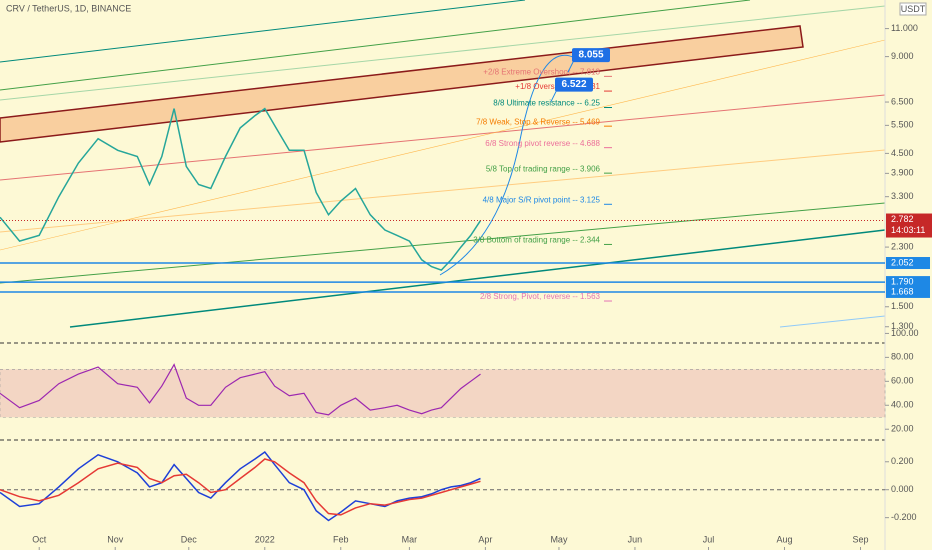 The width and height of the screenshot is (932, 550). Describe the element at coordinates (902, 246) in the screenshot. I see `y-tick-label: 2.300` at that location.